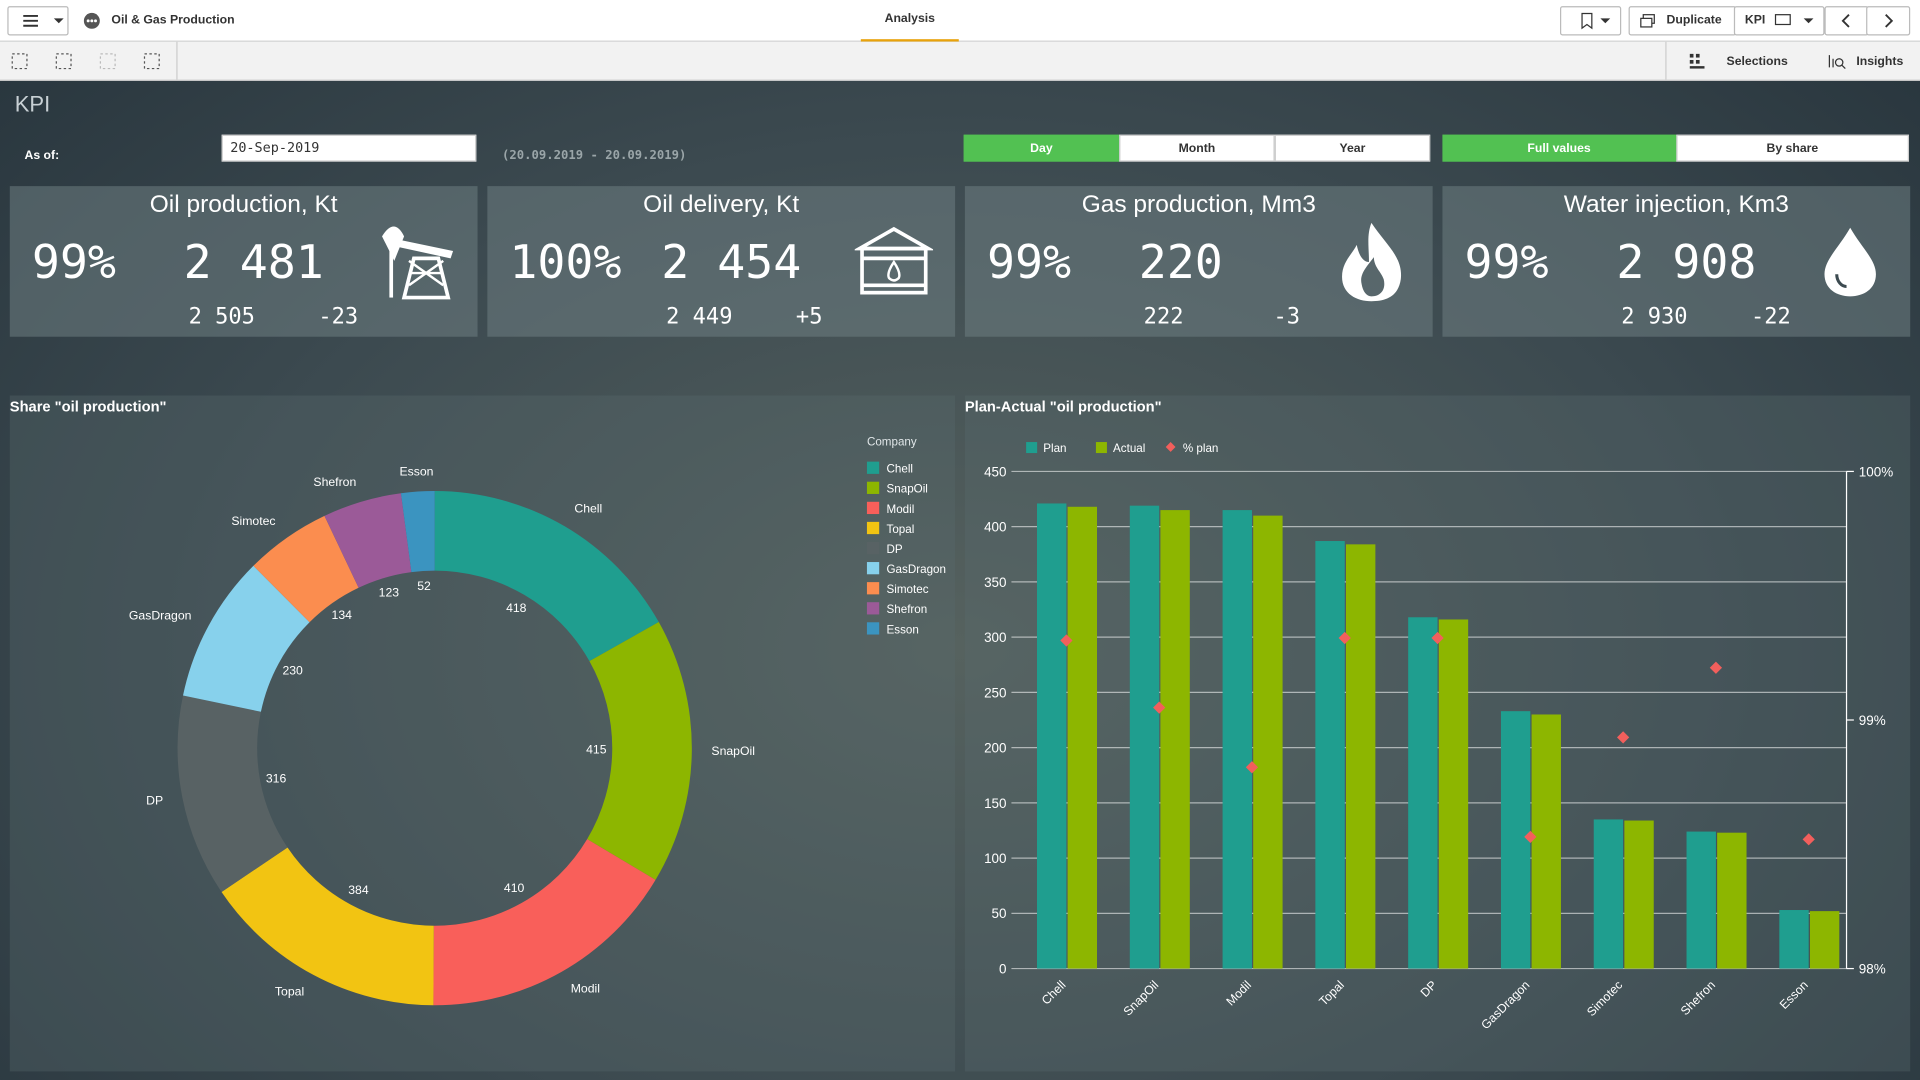 This screenshot has height=1080, width=1920. What do you see at coordinates (907, 489) in the screenshot?
I see `legend-label: SnapOil` at bounding box center [907, 489].